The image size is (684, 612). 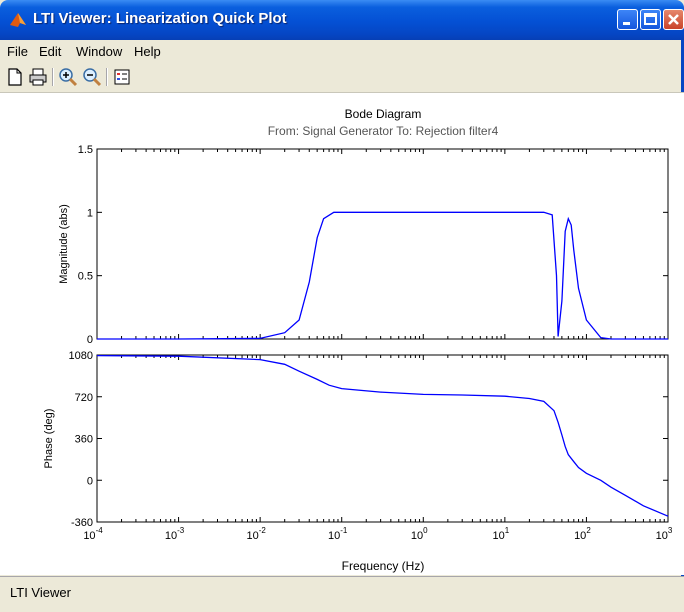 What do you see at coordinates (50, 51) in the screenshot?
I see `menu-edit: Edit` at bounding box center [50, 51].